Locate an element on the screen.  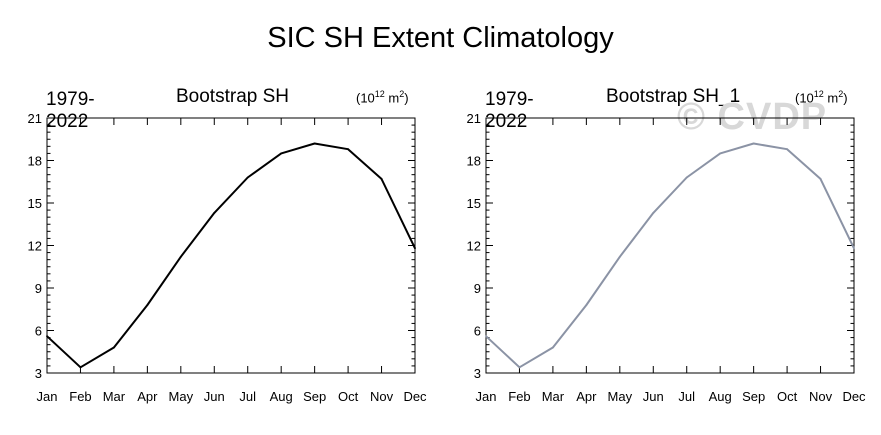
figure-title: SIC SH Extent Climatology is located at coordinates (440, 38).